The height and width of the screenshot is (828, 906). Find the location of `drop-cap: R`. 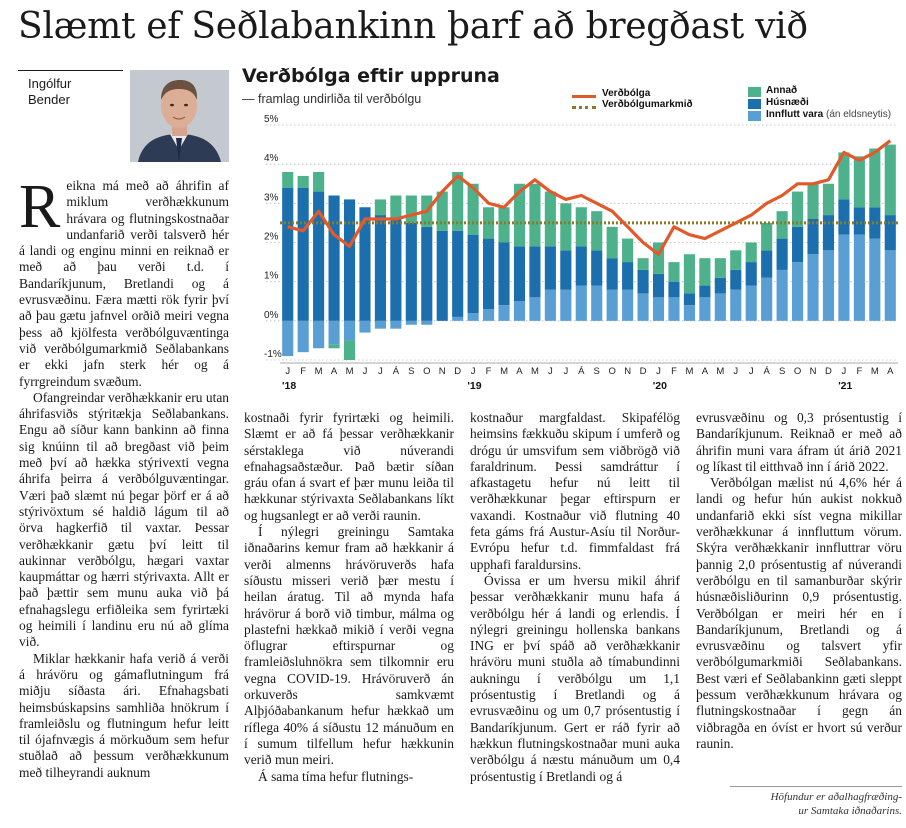

drop-cap: R is located at coordinates (40, 207).